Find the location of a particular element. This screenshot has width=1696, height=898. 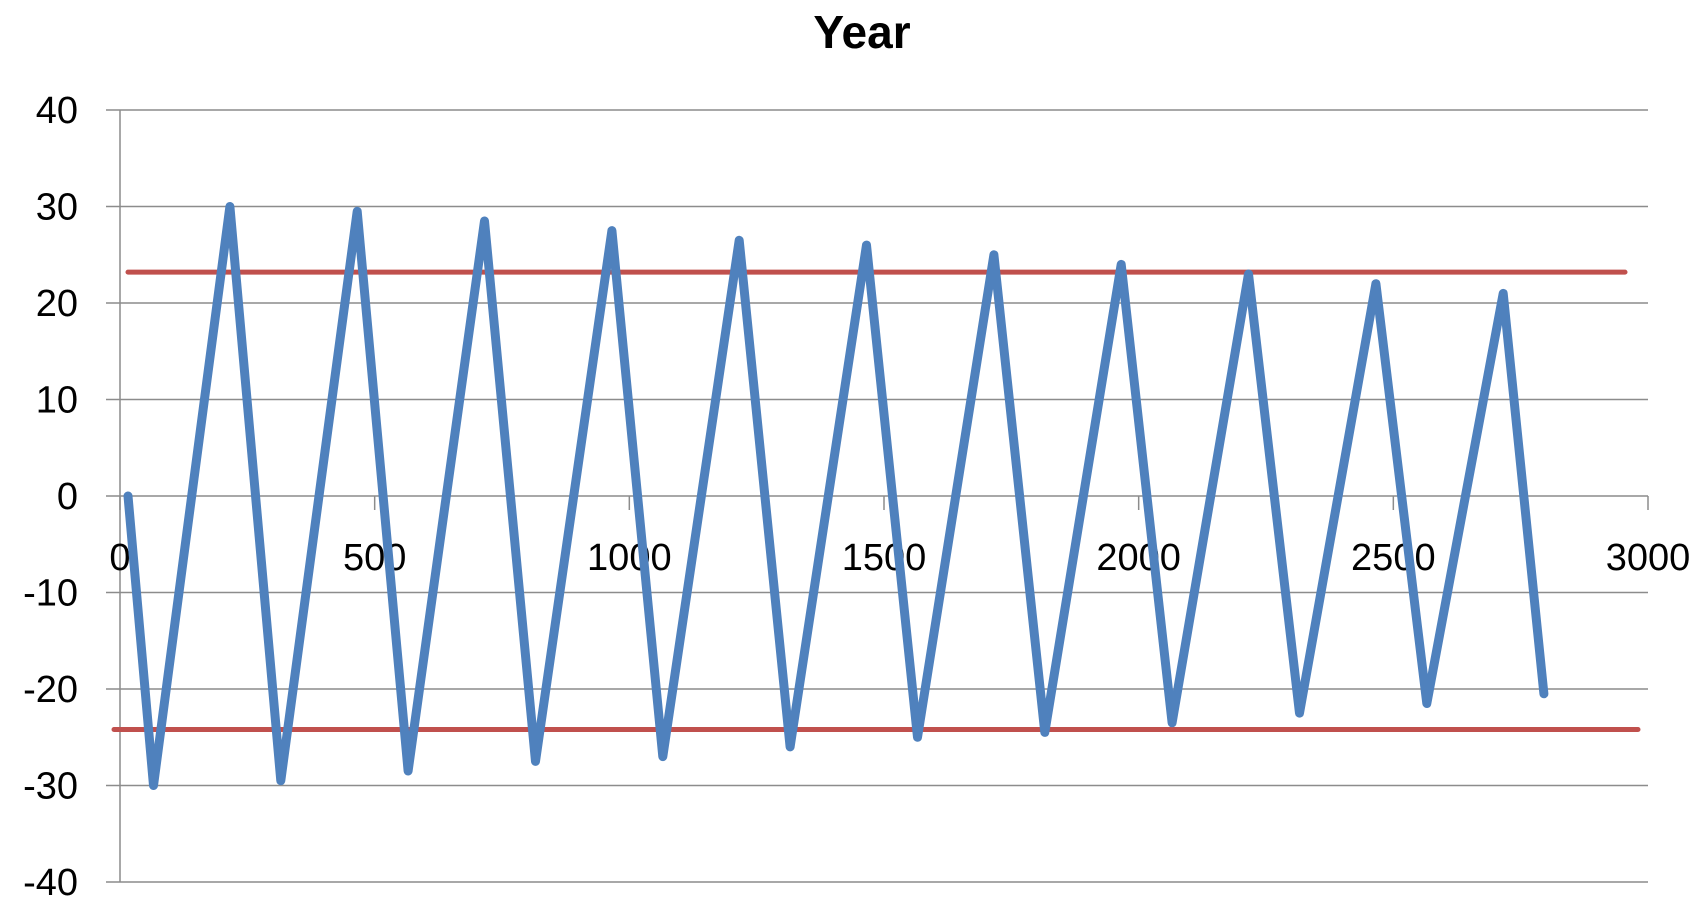

y-tick-labels: 40 30 20 10 0 -10 -20 -30 -40 is located at coordinates (50, 494).